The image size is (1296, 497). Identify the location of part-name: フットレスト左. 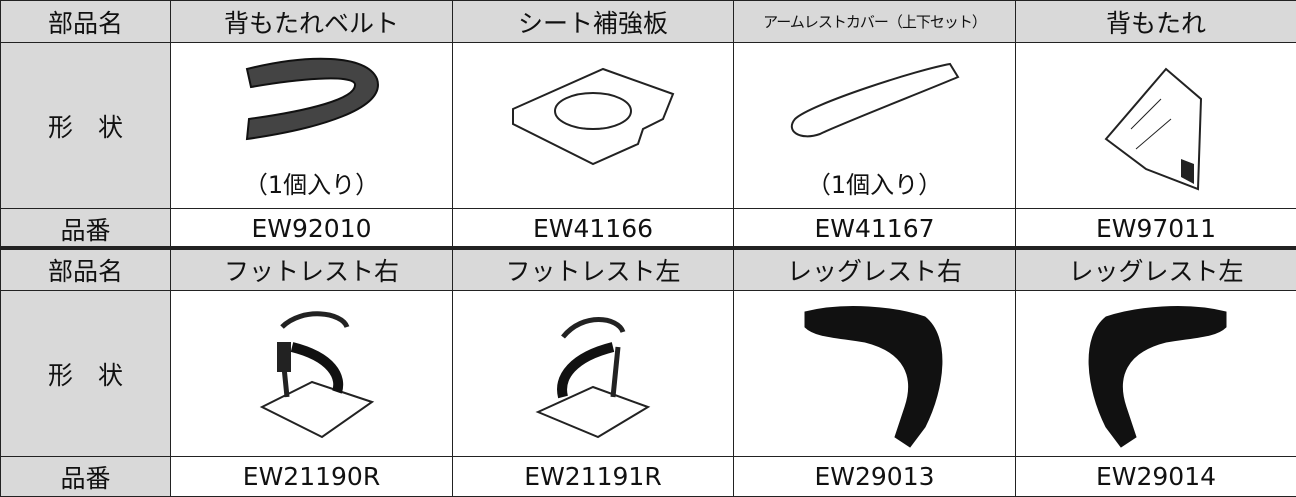
(593, 269).